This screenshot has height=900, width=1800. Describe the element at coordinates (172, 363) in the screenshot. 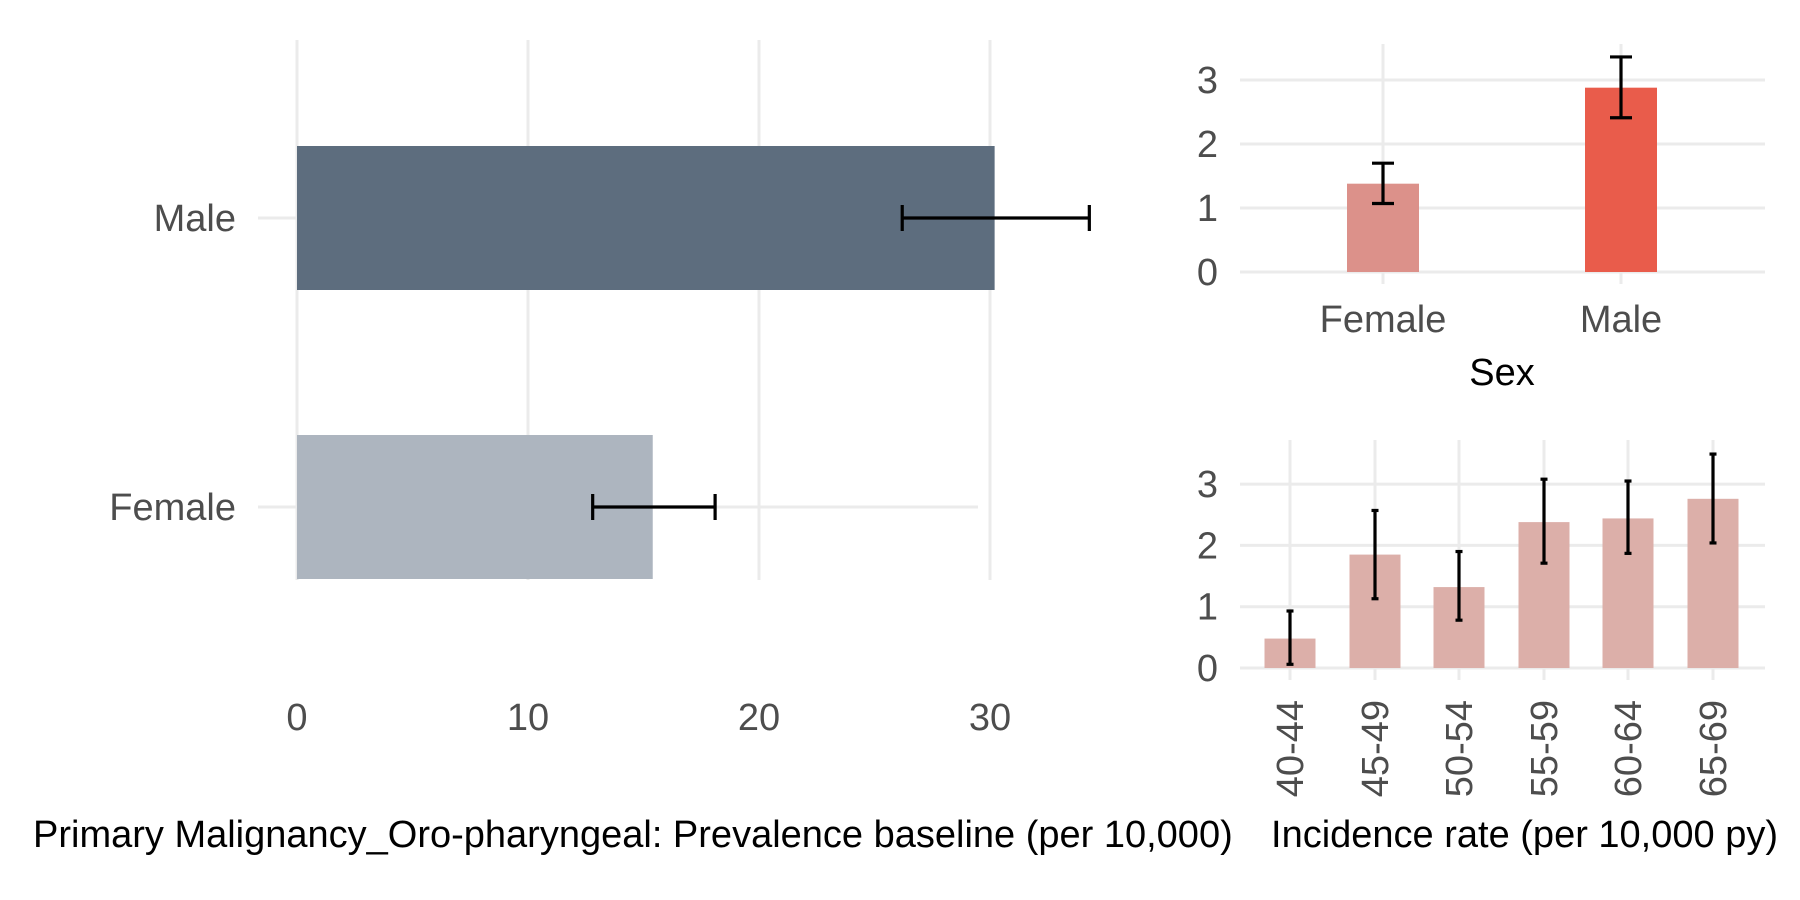

I see `prevalence-category-labels: Female Male` at that location.